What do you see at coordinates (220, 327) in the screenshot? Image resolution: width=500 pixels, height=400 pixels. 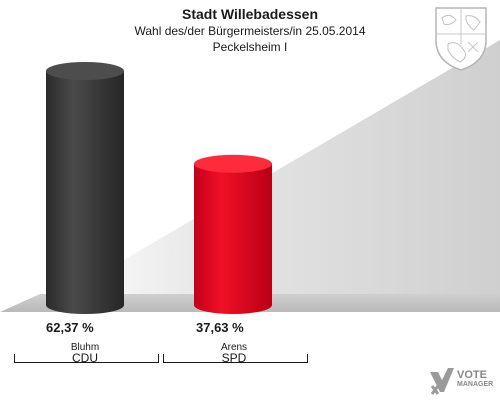 I see `value-label-spd: 37,63 %` at bounding box center [220, 327].